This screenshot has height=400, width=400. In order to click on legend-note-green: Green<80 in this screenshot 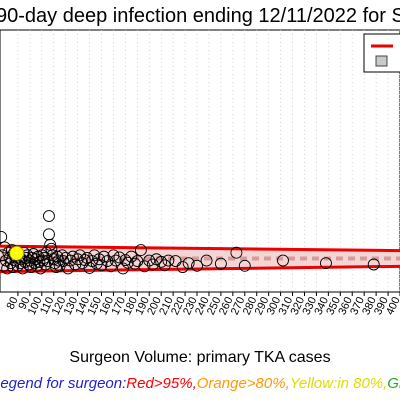, I will do `click(393, 383)`.